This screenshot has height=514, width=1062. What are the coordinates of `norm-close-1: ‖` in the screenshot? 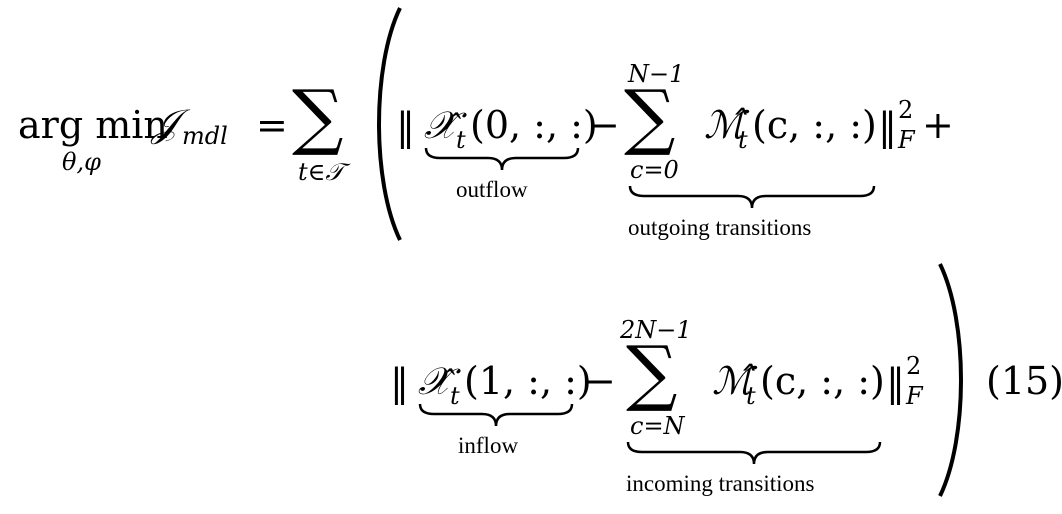 It's located at (887, 127).